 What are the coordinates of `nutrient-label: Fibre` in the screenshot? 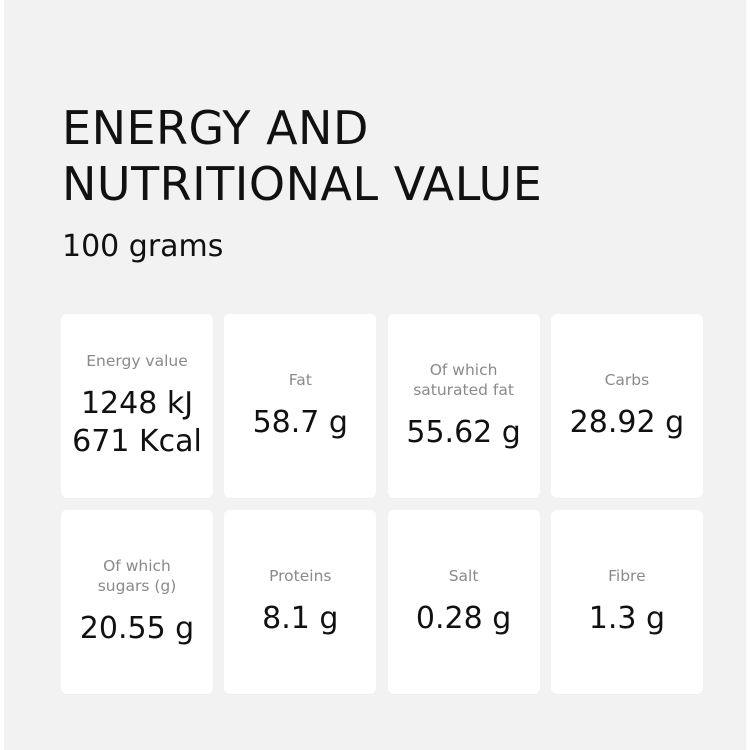 It's located at (627, 576).